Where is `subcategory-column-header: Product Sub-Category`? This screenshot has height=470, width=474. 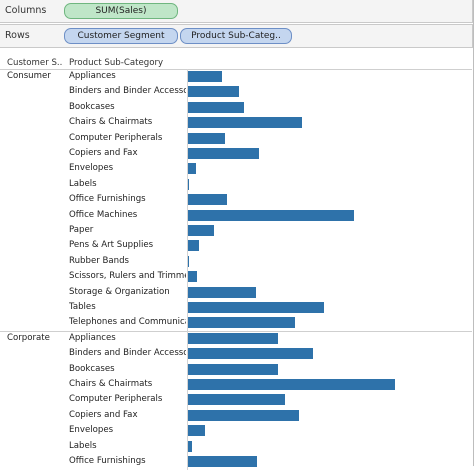
subcategory-column-header: Product Sub-Category is located at coordinates (116, 63).